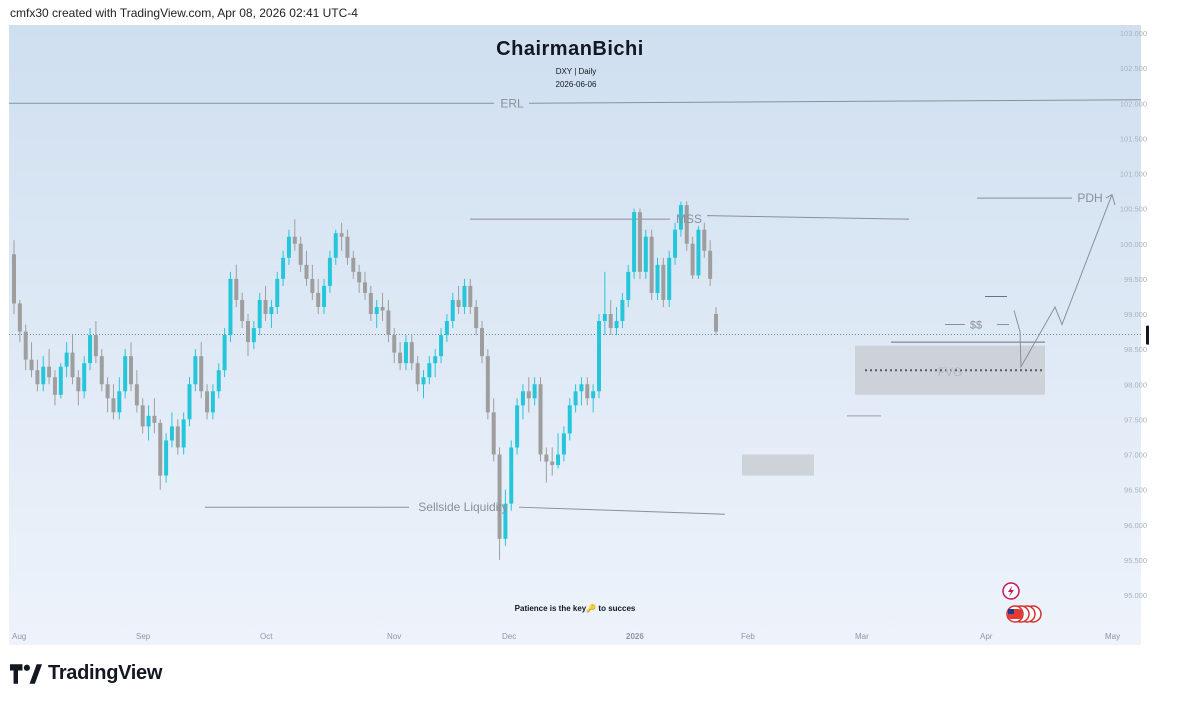 This screenshot has height=702, width=1200. I want to click on time-tick-label: Oct, so click(266, 636).